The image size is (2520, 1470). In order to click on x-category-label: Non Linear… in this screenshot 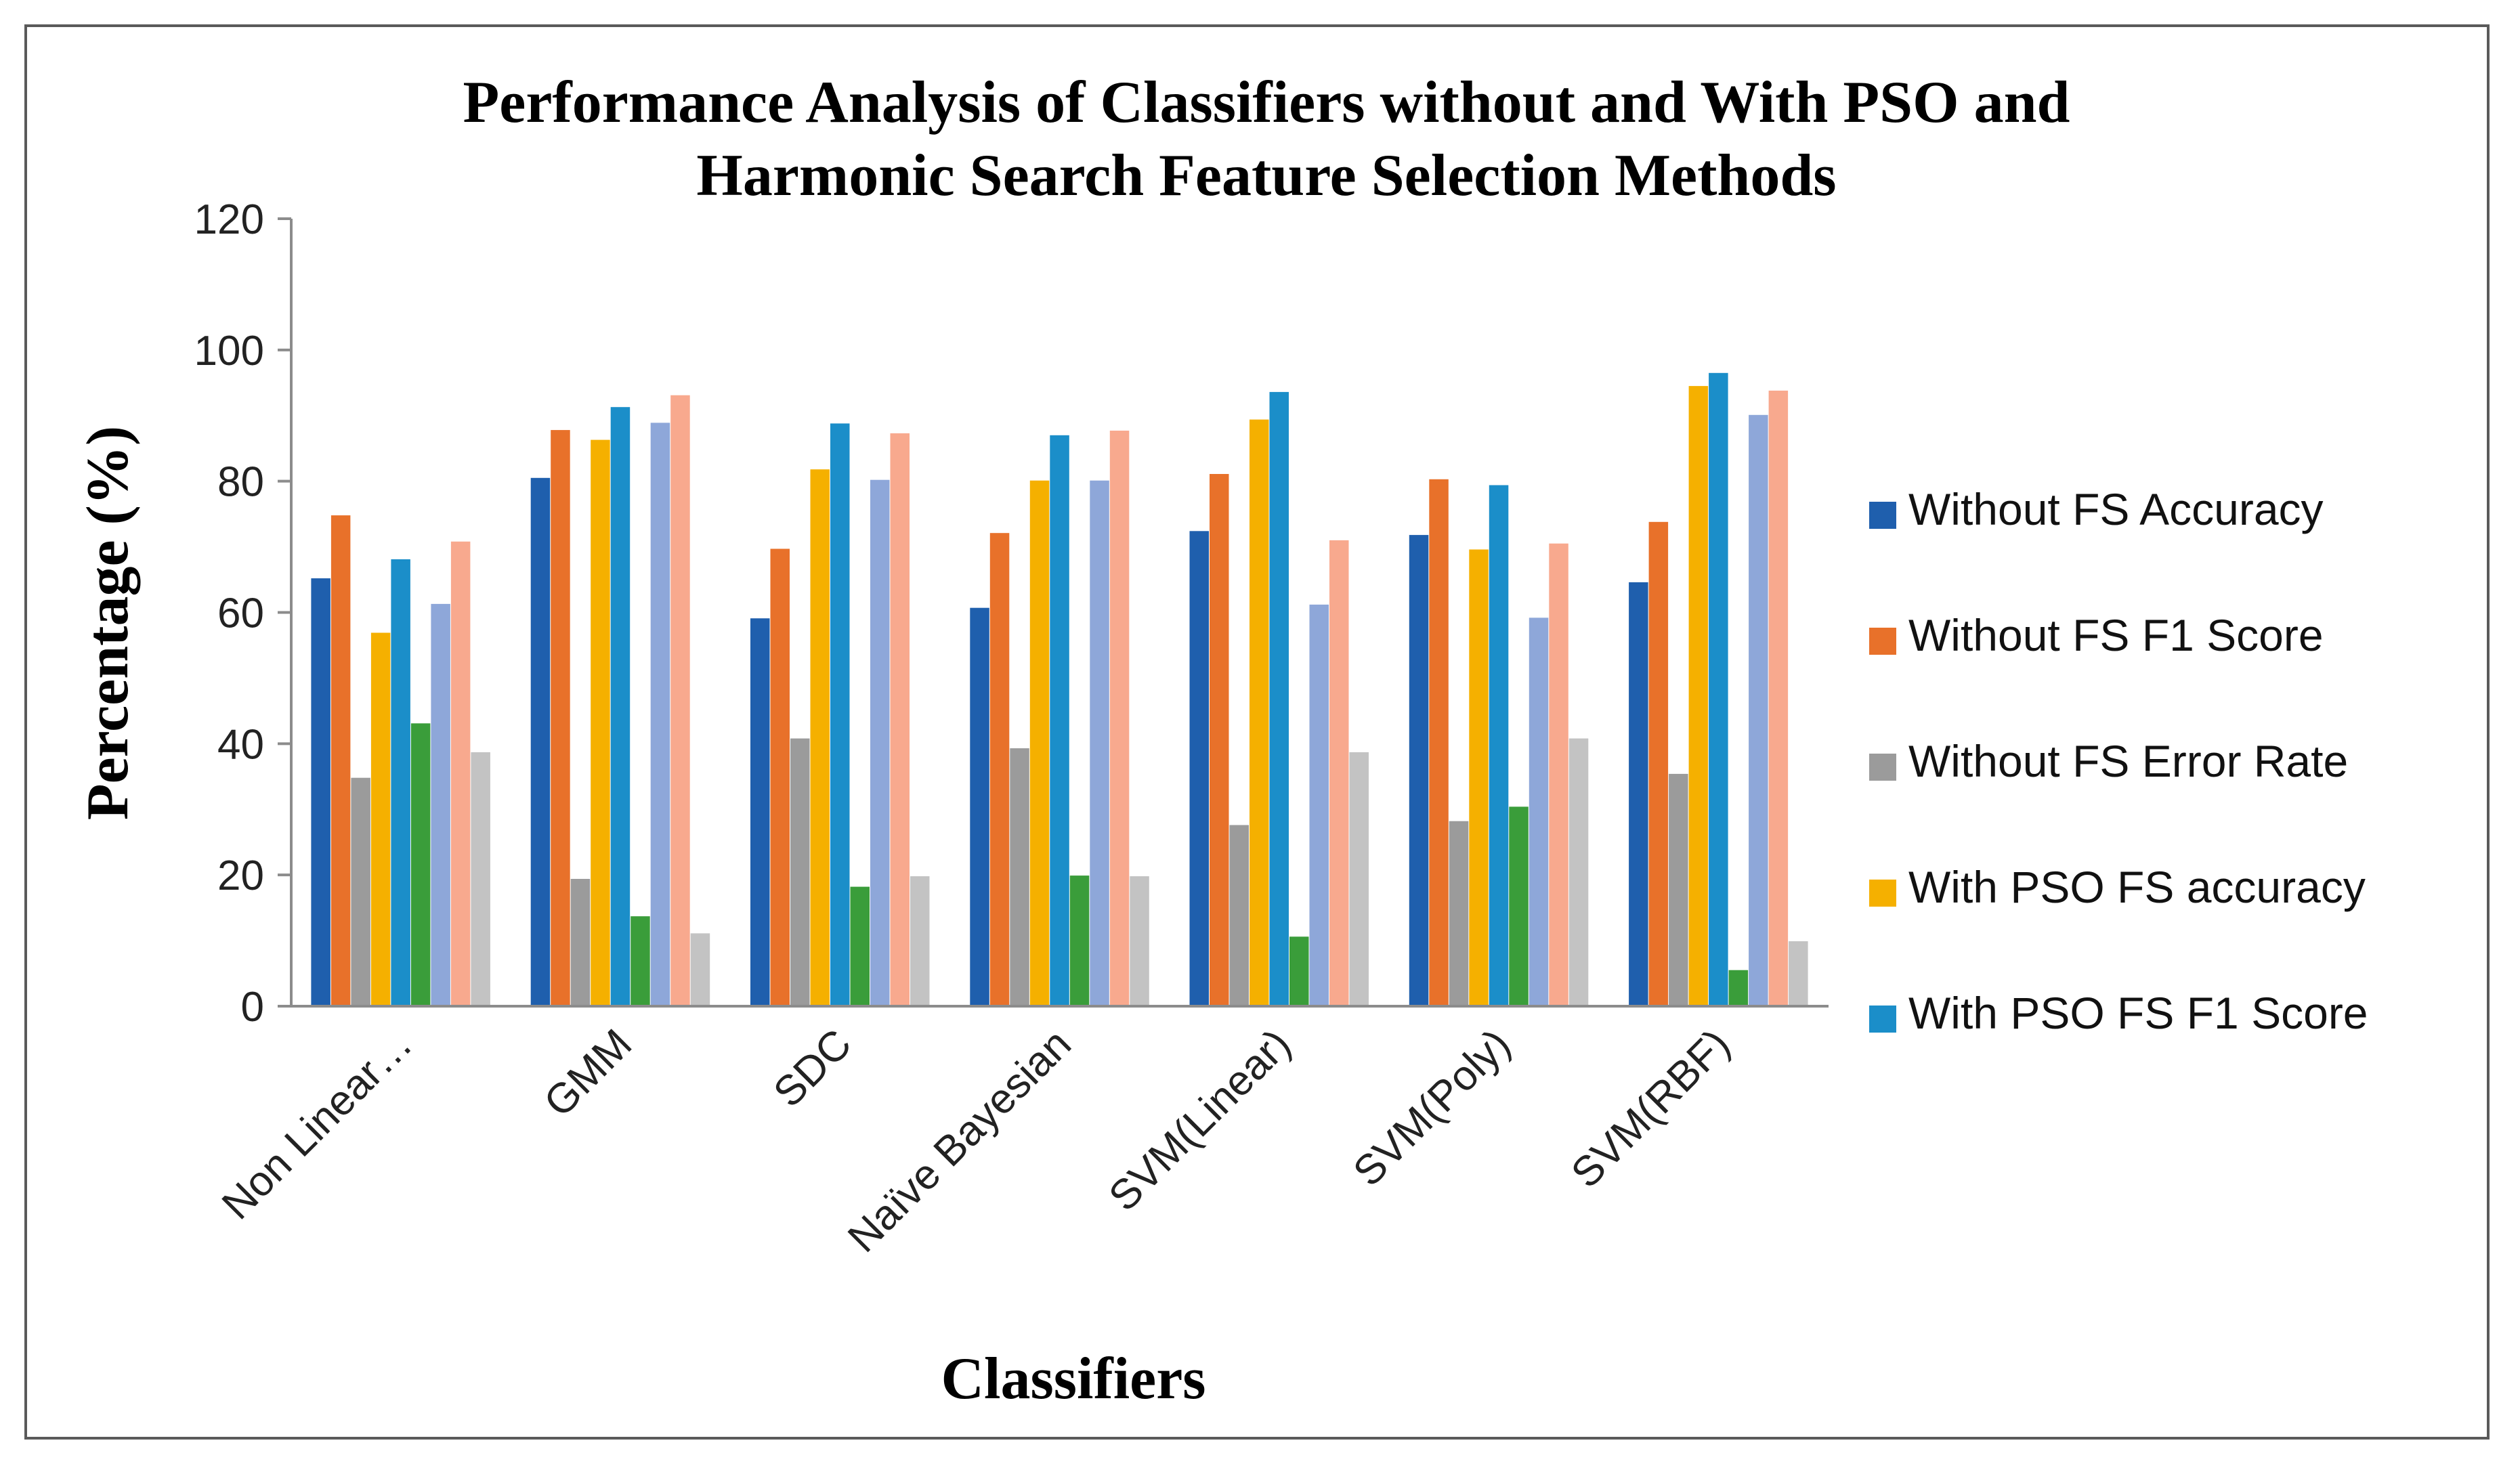, I will do `click(317, 1124)`.